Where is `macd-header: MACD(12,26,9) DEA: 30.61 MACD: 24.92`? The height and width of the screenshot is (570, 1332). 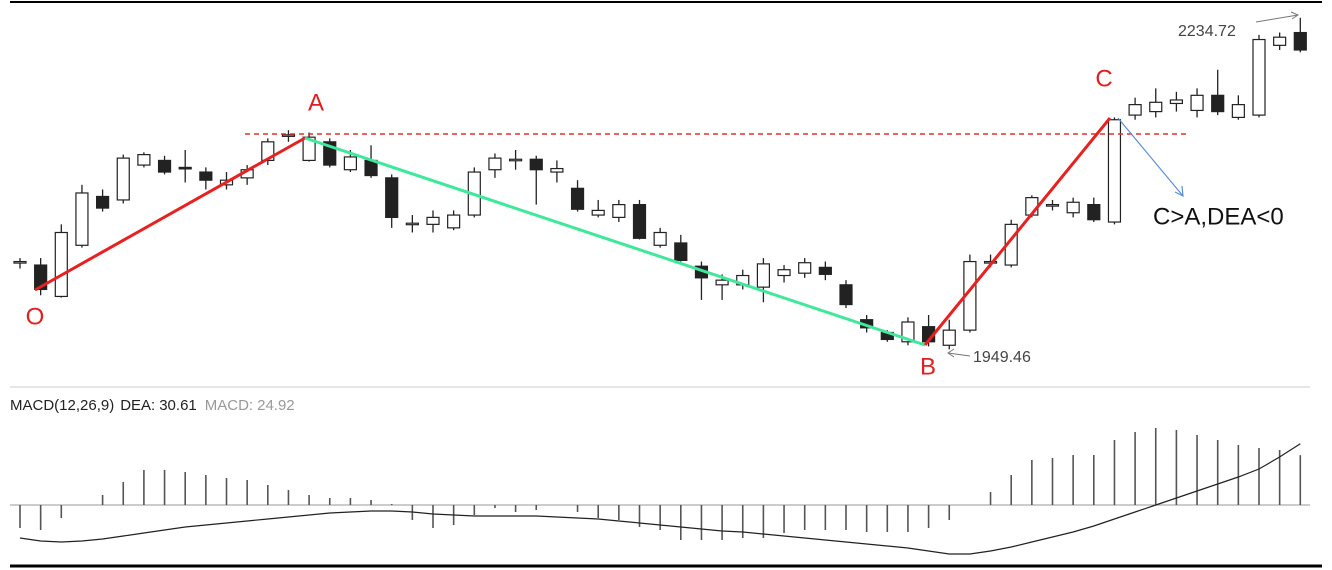
macd-header: MACD(12,26,9) DEA: 30.61 MACD: 24.92 is located at coordinates (152, 405).